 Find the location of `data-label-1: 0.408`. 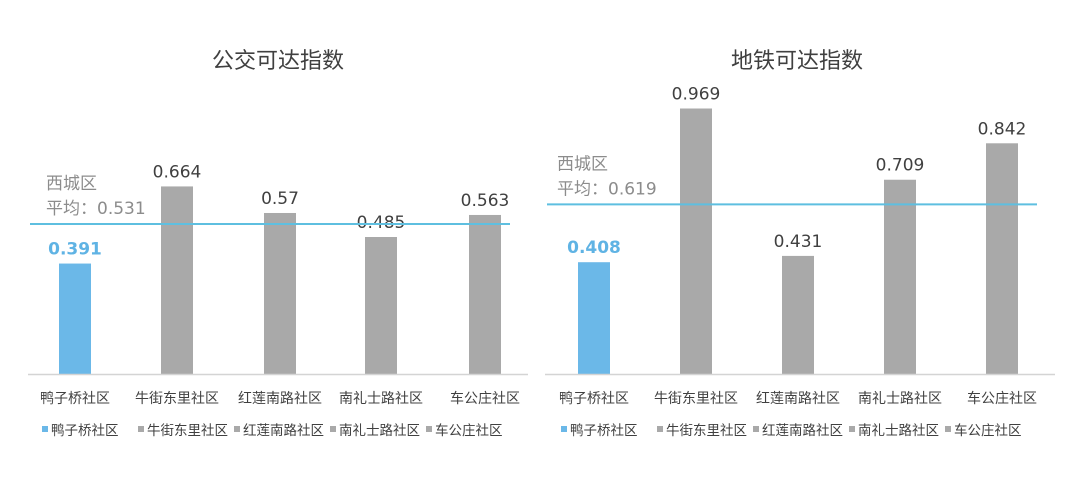

data-label-1: 0.408 is located at coordinates (594, 248).